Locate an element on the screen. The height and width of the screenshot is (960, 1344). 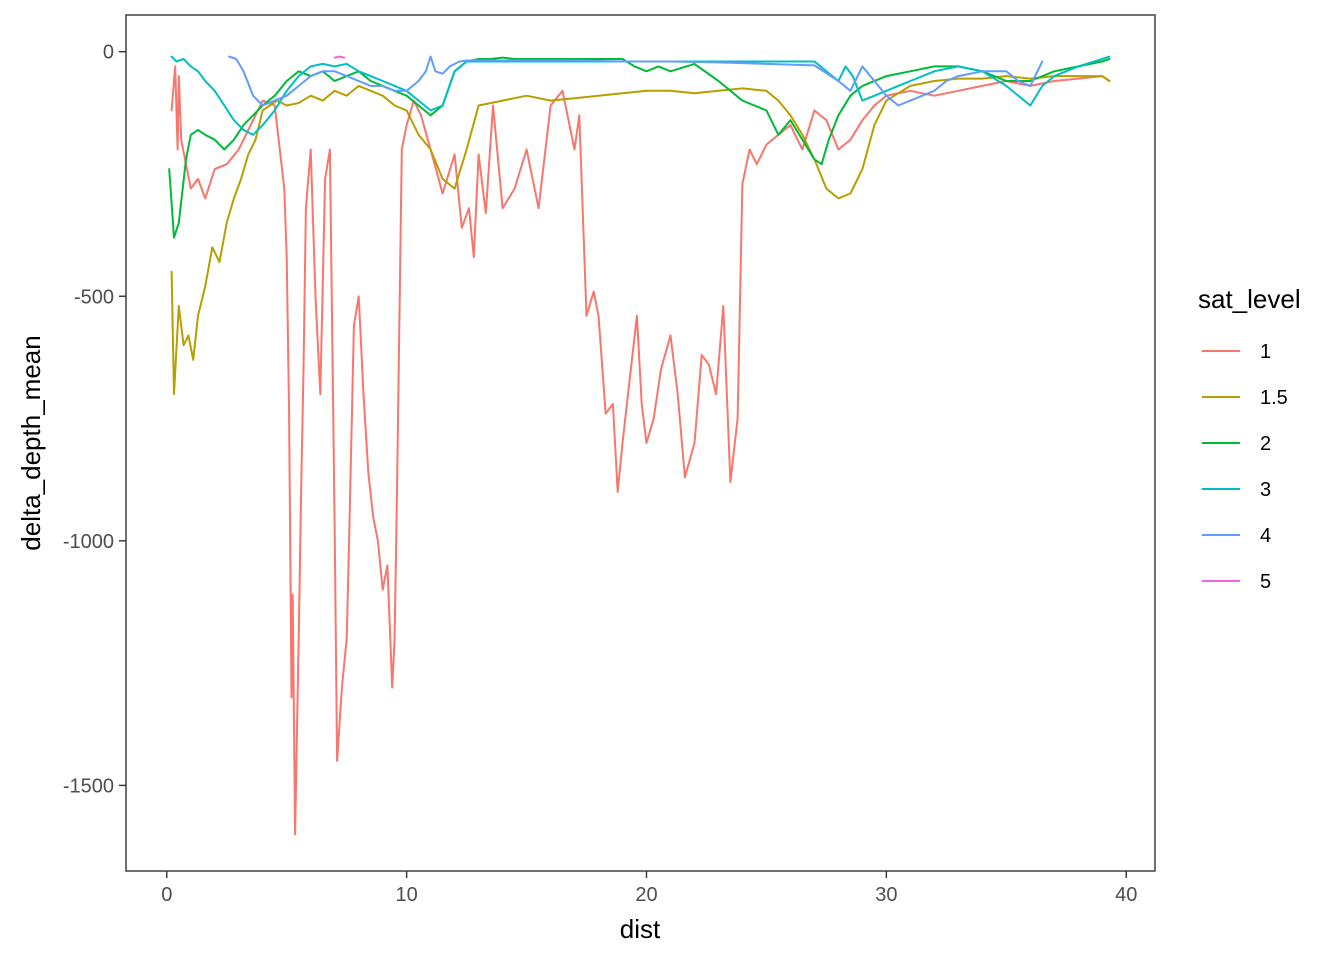
legend-label: 1.5 is located at coordinates (1274, 398).